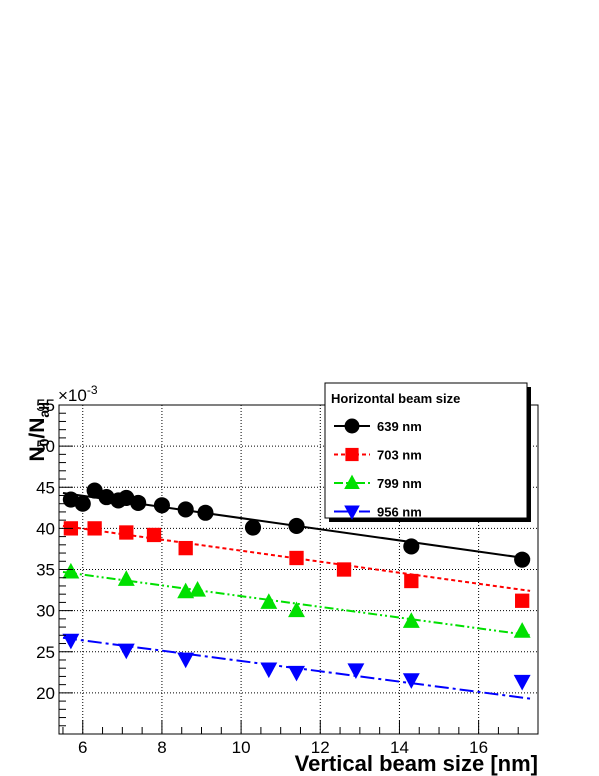 The image size is (599, 776). What do you see at coordinates (399, 747) in the screenshot?
I see `x-tick-label: 14` at bounding box center [399, 747].